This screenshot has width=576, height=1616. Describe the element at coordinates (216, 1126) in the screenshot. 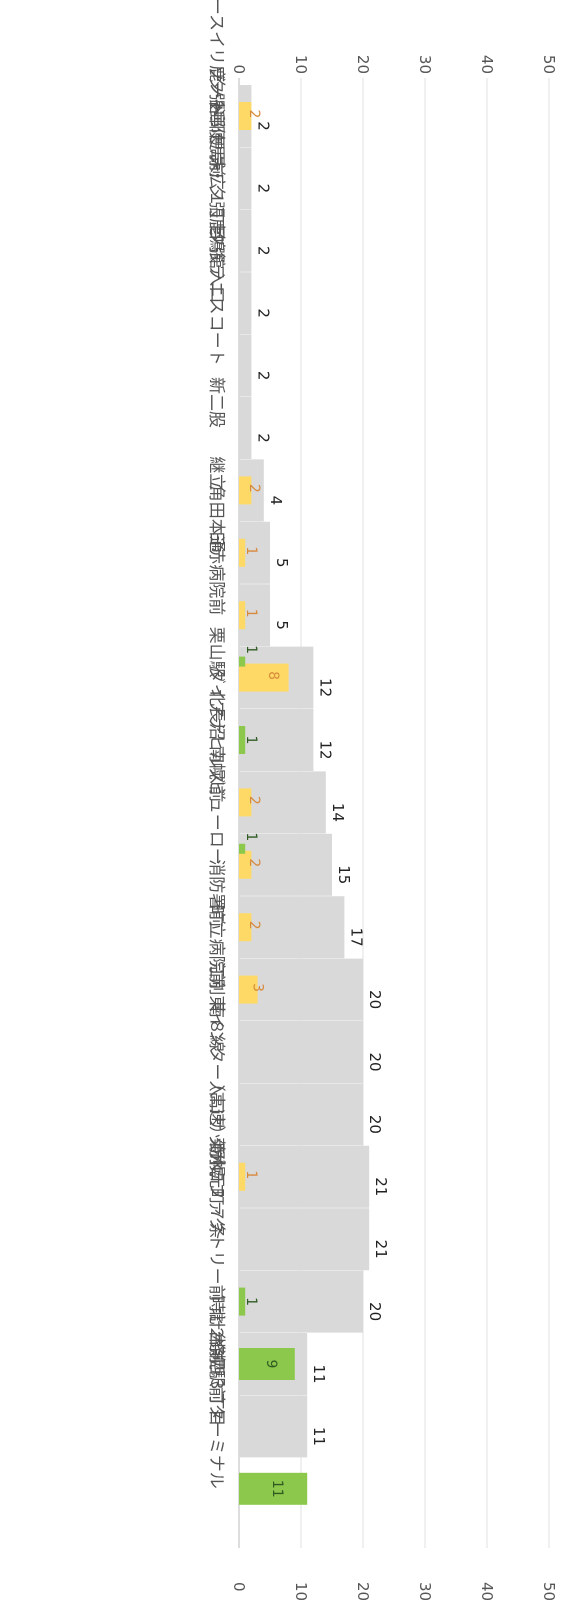

I see `stop-name-label: （高速）野幌` at that location.